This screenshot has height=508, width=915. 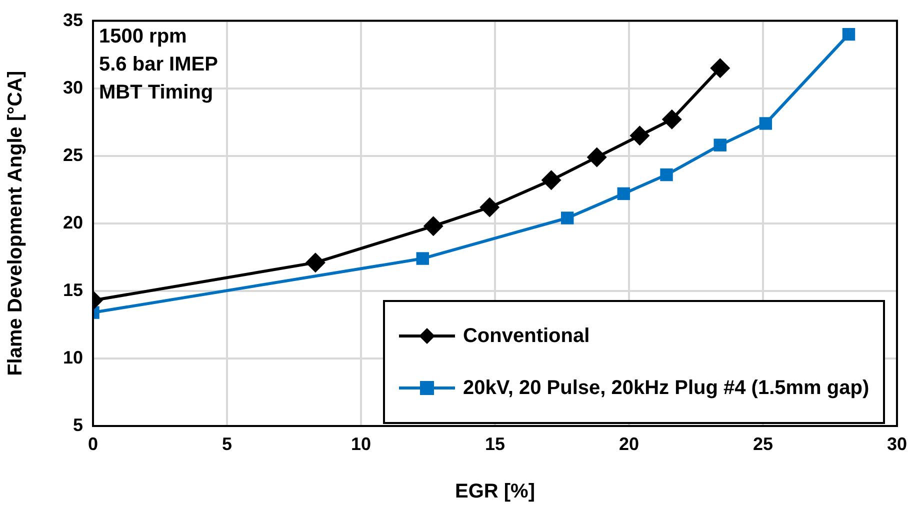 What do you see at coordinates (72, 20) in the screenshot?
I see `y-tick-label: 35` at bounding box center [72, 20].